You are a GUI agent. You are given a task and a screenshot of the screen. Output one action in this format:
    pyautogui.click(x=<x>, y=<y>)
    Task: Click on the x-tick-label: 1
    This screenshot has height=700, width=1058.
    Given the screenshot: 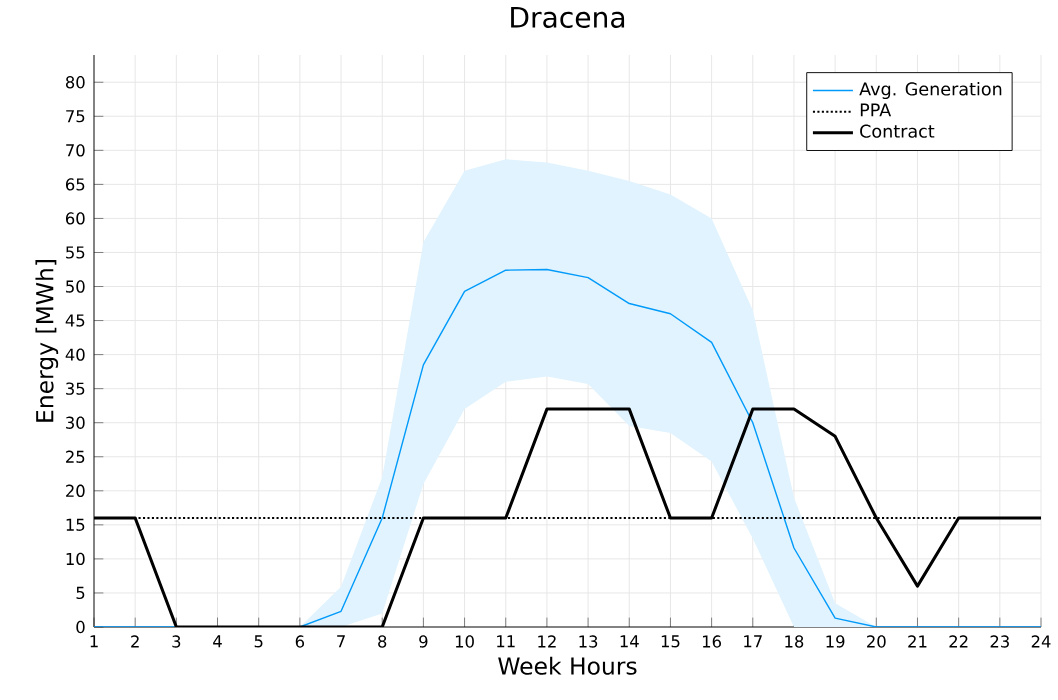 What is the action you would take?
    pyautogui.click(x=94, y=641)
    